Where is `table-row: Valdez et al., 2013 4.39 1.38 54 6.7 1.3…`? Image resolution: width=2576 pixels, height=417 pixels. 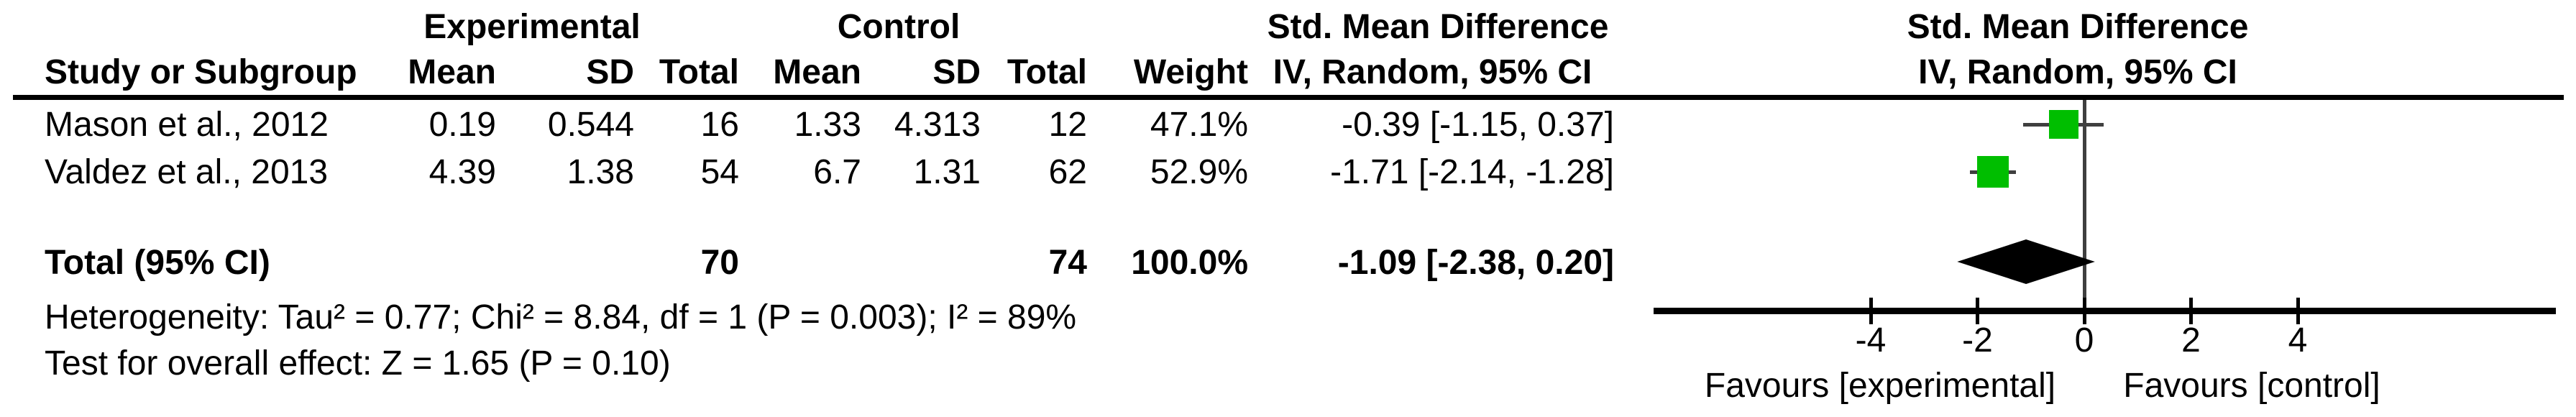
table-row: Valdez et al., 2013 4.39 1.38 54 6.7 1.3… is located at coordinates (816, 173).